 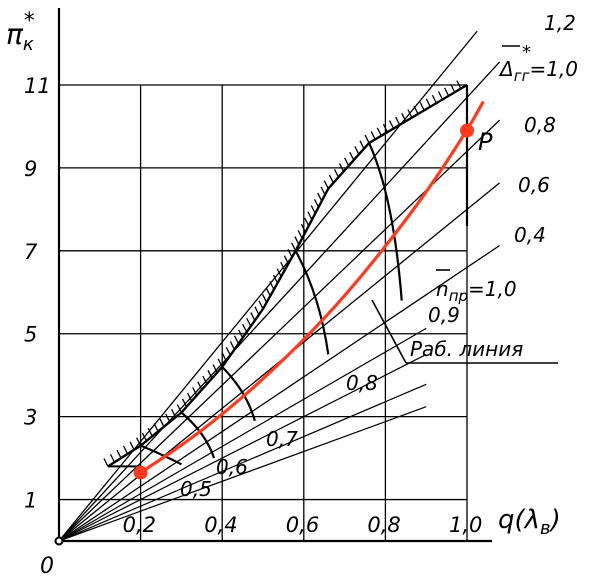 I want to click on y-tick-label: 9, so click(x=30, y=169).